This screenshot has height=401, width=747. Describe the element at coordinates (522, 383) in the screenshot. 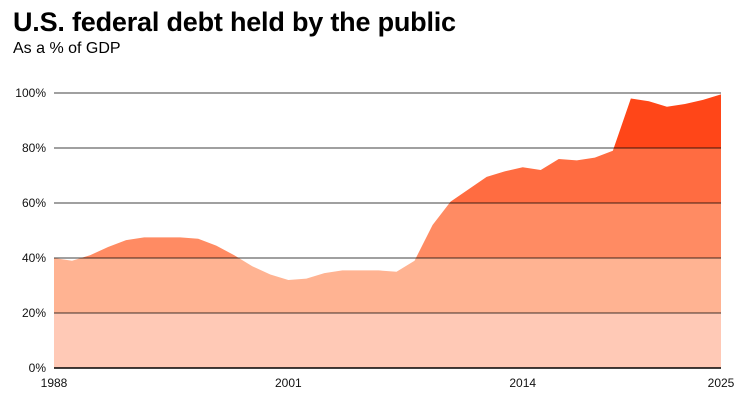

I see `x-tick-label: 2014` at that location.